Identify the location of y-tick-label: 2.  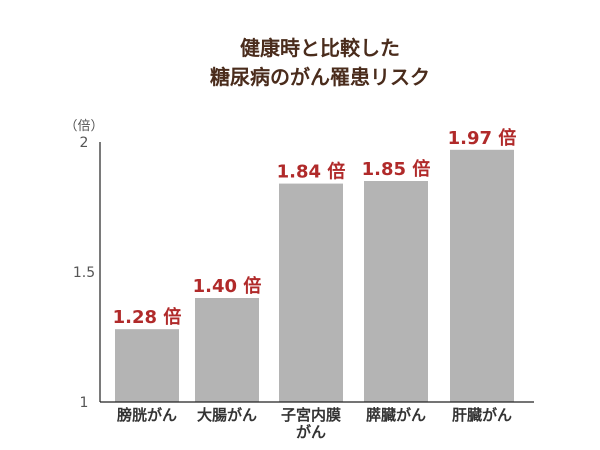
(84, 143).